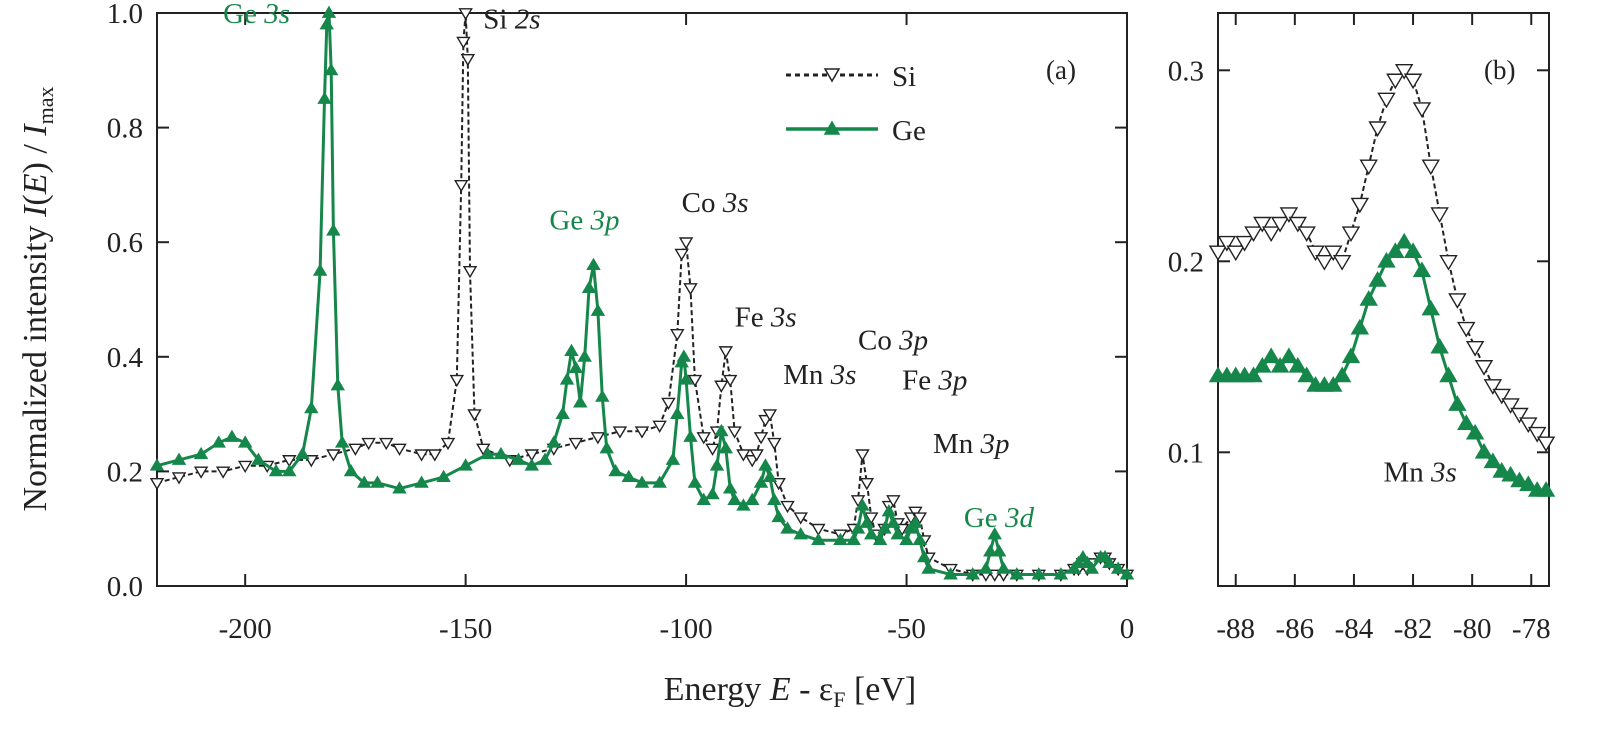 Image resolution: width=1598 pixels, height=735 pixels. I want to click on x-tick-label: -82, so click(1413, 629).